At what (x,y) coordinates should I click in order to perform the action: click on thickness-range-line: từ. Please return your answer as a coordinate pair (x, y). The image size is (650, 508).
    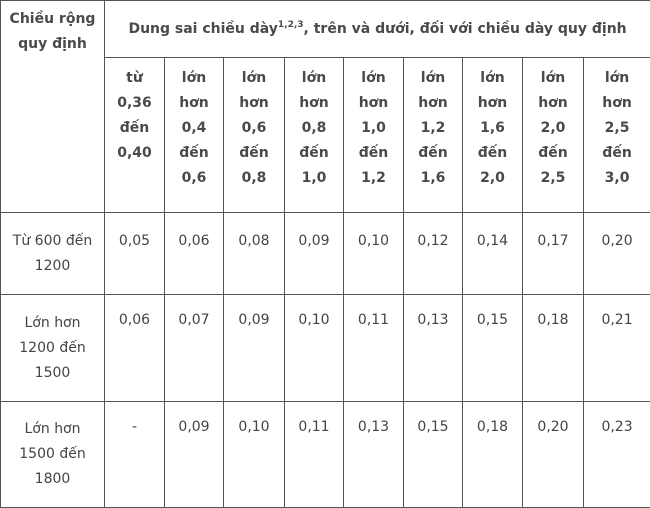
    Looking at the image, I should click on (134, 78).